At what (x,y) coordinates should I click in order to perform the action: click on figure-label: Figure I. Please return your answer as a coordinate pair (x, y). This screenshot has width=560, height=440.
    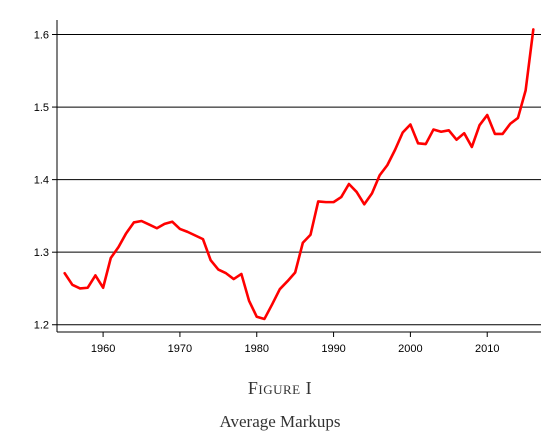
    Looking at the image, I should click on (280, 388).